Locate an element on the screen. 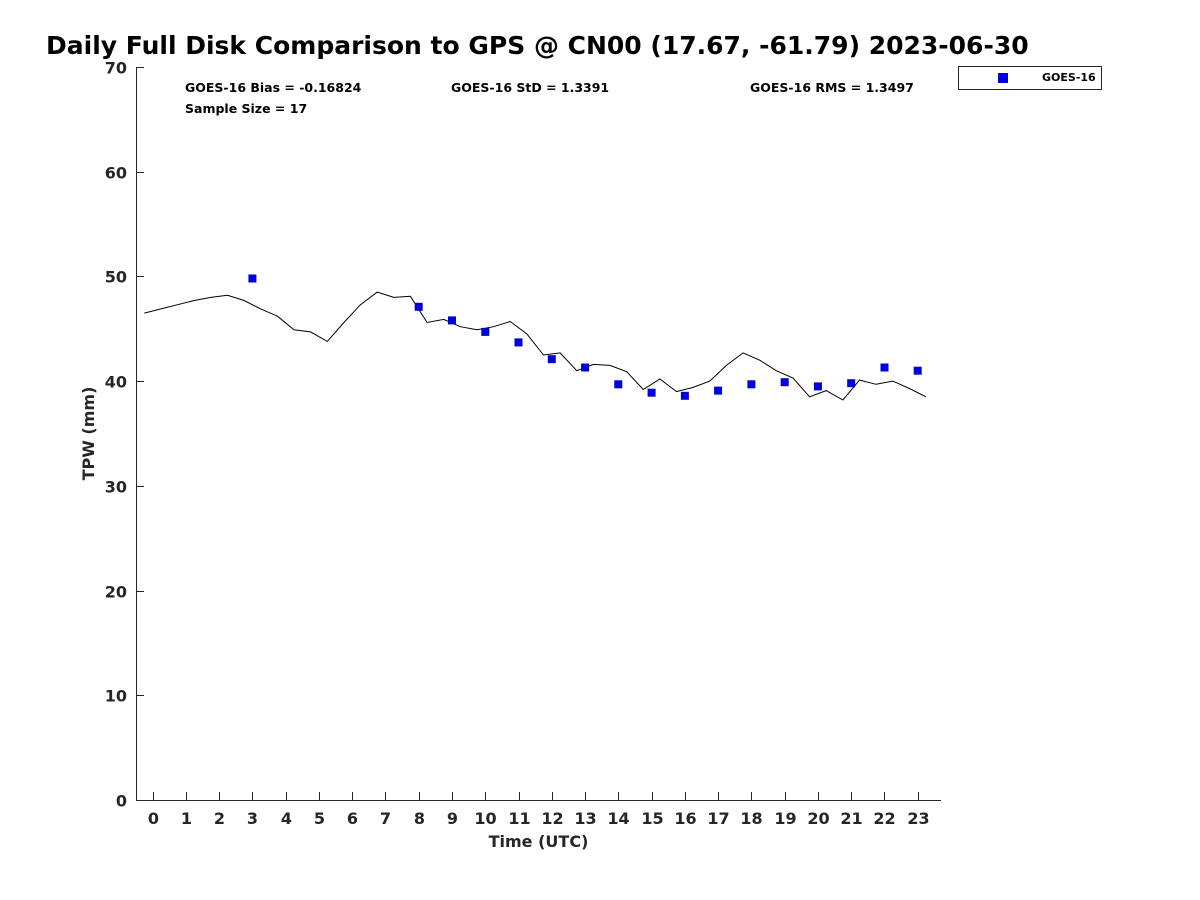  x-tick-label: 15 is located at coordinates (652, 818).